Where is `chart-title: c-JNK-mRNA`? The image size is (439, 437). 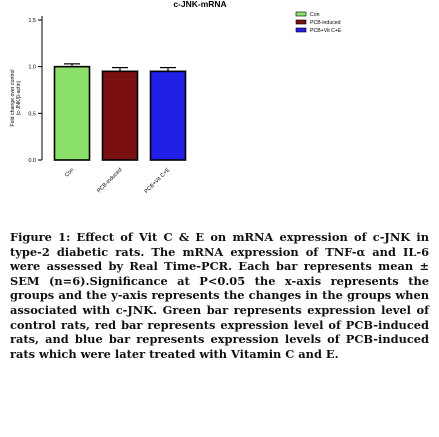 chart-title: c-JNK-mRNA is located at coordinates (199, 4).